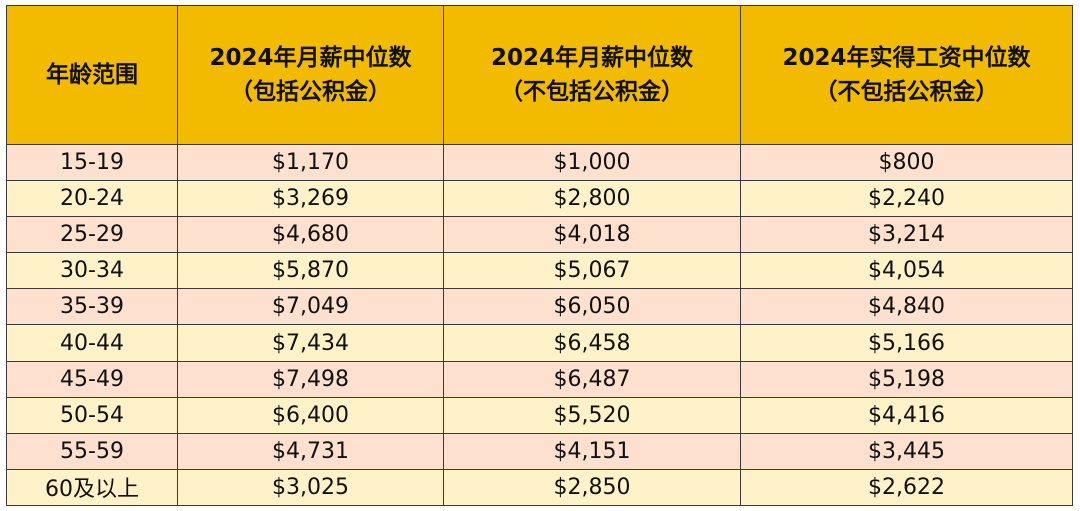 The width and height of the screenshot is (1080, 511). I want to click on cell-age: 50-54, so click(92, 415).